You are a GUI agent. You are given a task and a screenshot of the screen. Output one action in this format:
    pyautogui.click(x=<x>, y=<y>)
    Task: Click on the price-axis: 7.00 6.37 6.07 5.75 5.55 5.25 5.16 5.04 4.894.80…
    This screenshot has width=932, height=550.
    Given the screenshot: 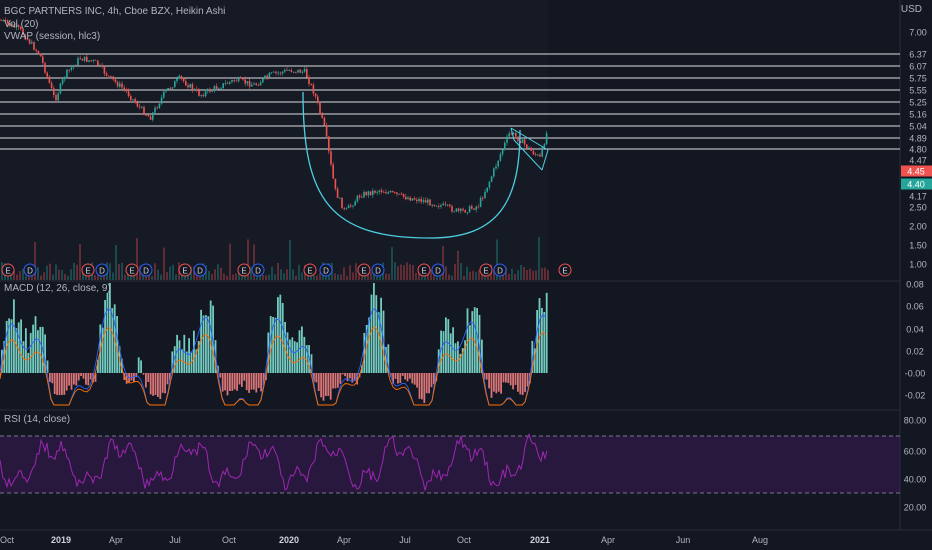 What is the action you would take?
    pyautogui.click(x=916, y=270)
    